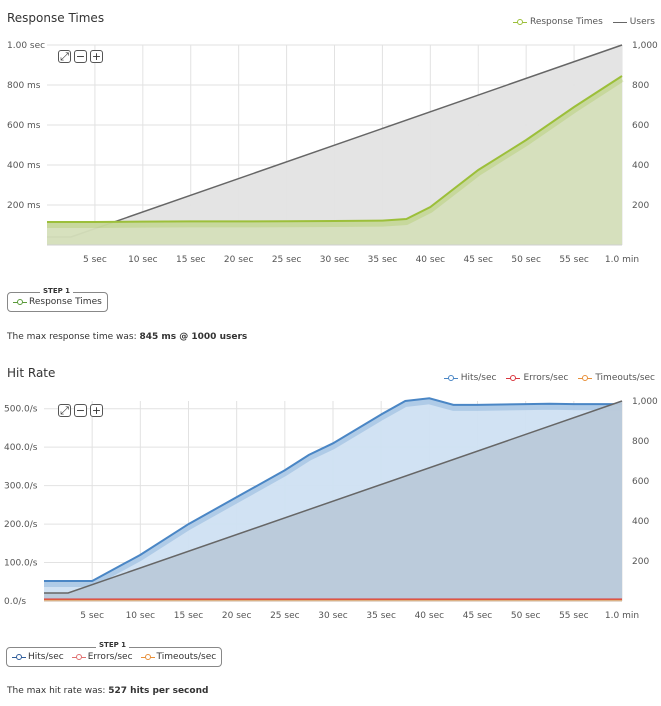  I want to click on hit-rate-title: Hit Rate, so click(31, 373).